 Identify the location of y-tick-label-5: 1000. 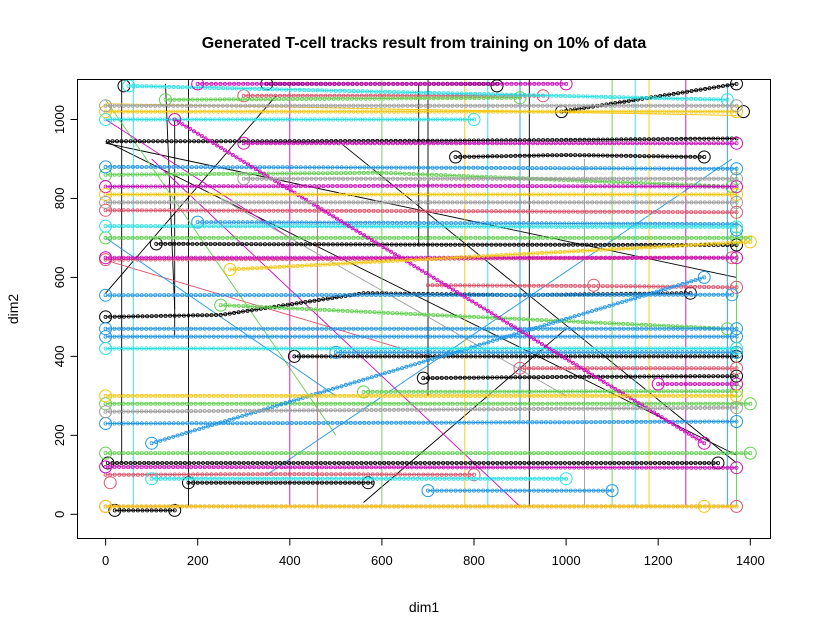
(59, 119).